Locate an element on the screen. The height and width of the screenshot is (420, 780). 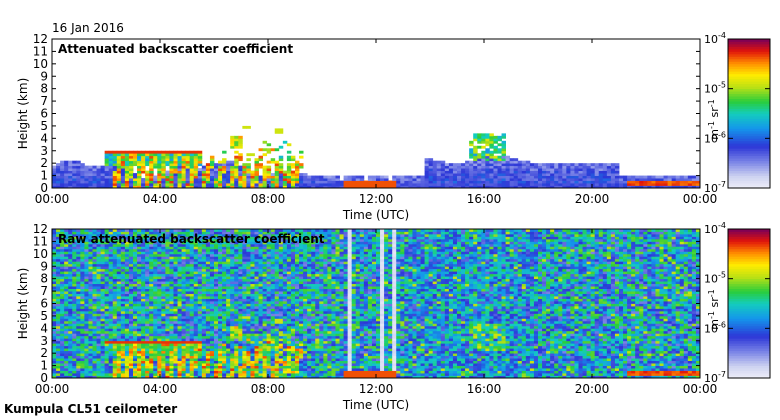
y-tick-label: 6 is located at coordinates (44, 114).